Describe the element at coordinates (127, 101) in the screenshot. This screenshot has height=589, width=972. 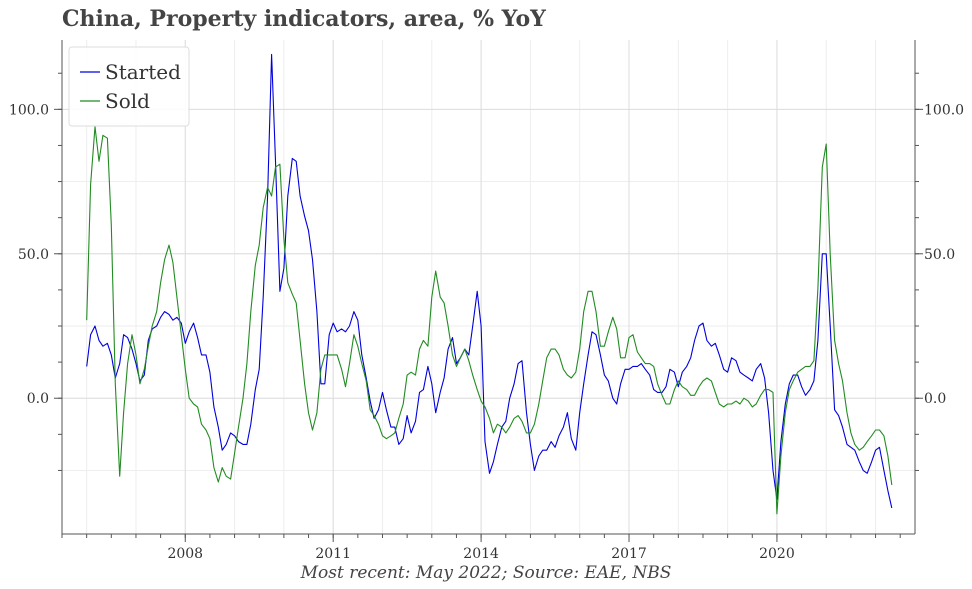
I see `legend-label-sold: Sold` at that location.